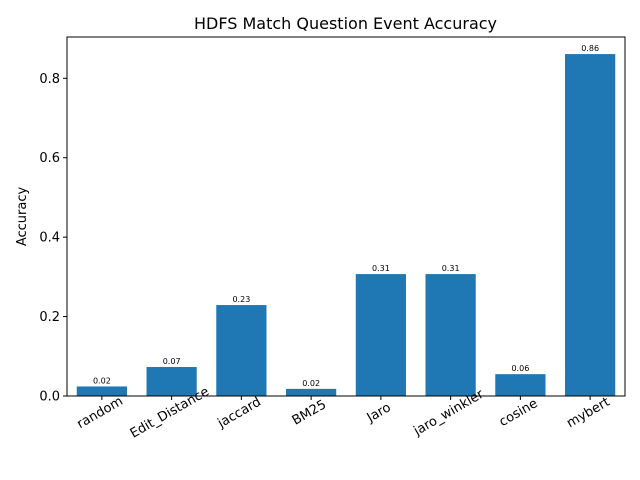  What do you see at coordinates (101, 391) in the screenshot?
I see `bar-random` at bounding box center [101, 391].